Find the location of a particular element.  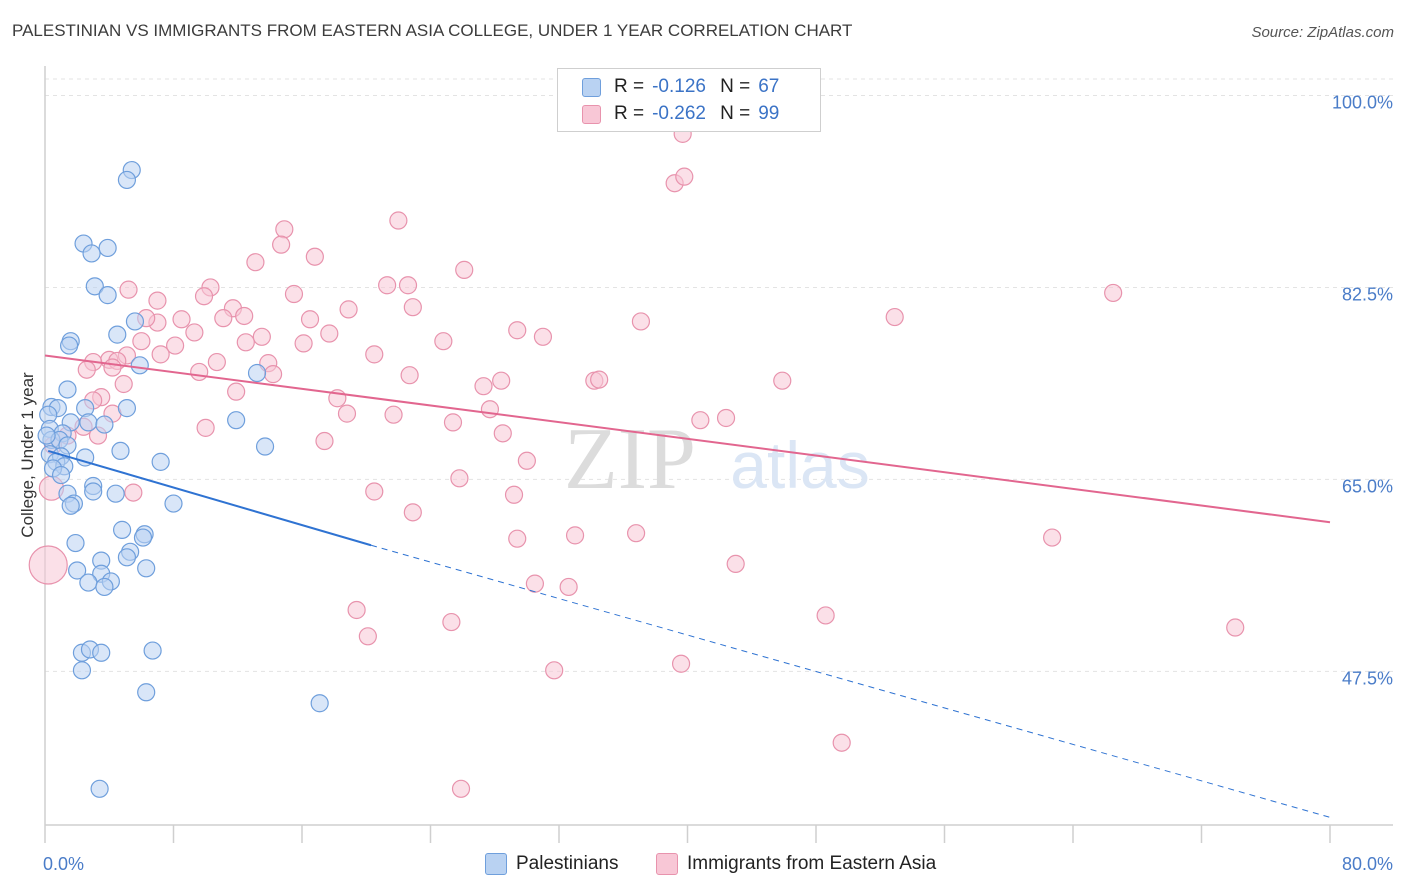

watermark-zip: ZIP is located at coordinates (630, 459).